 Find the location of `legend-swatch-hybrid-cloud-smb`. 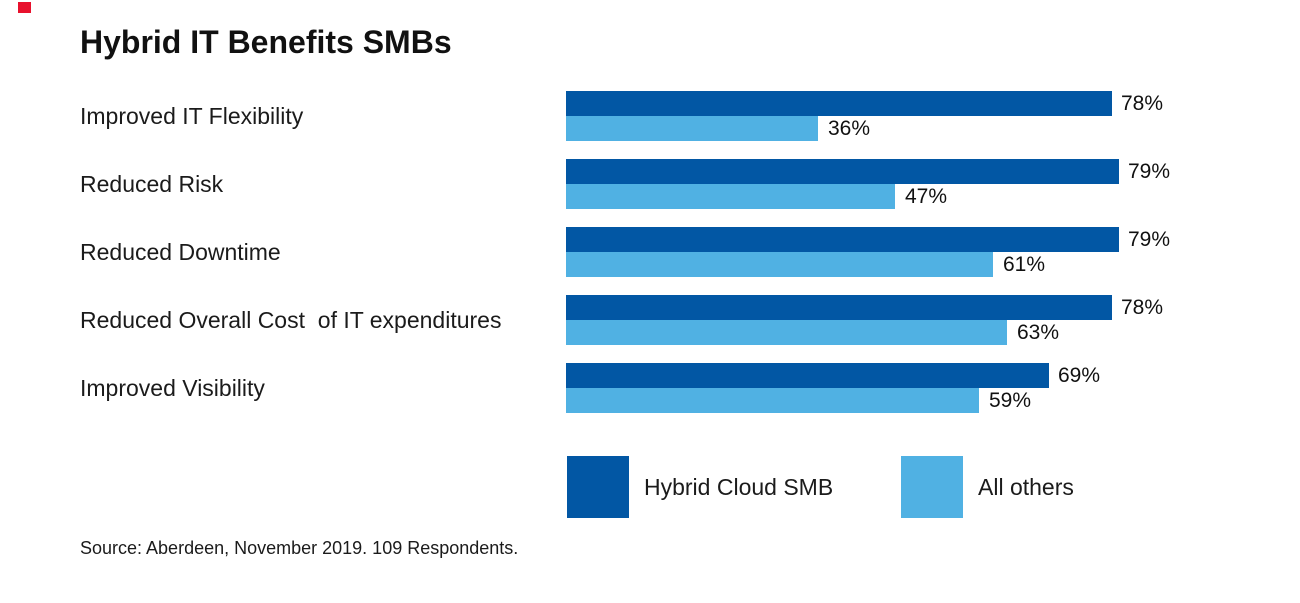

legend-swatch-hybrid-cloud-smb is located at coordinates (598, 487).